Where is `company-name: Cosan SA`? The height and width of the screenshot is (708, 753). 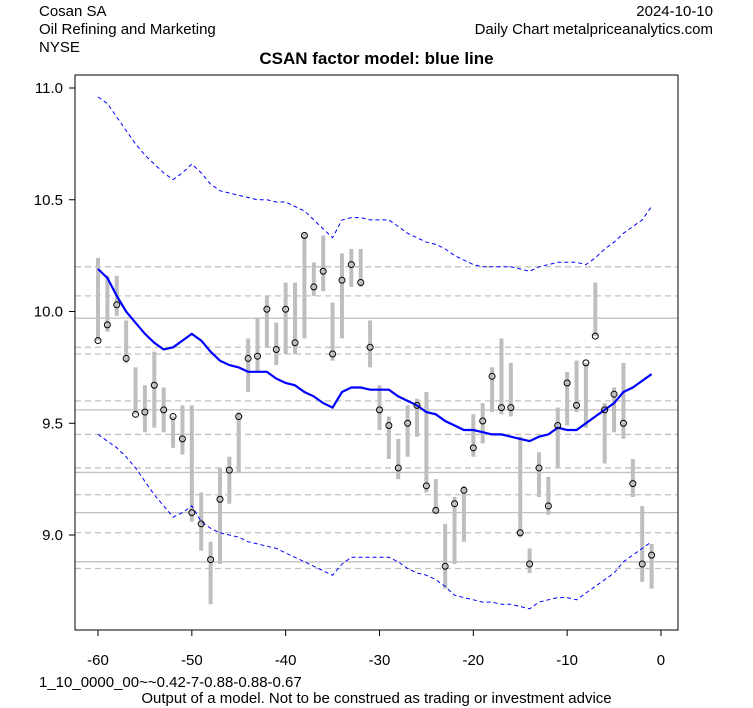 company-name: Cosan SA is located at coordinates (73, 11).